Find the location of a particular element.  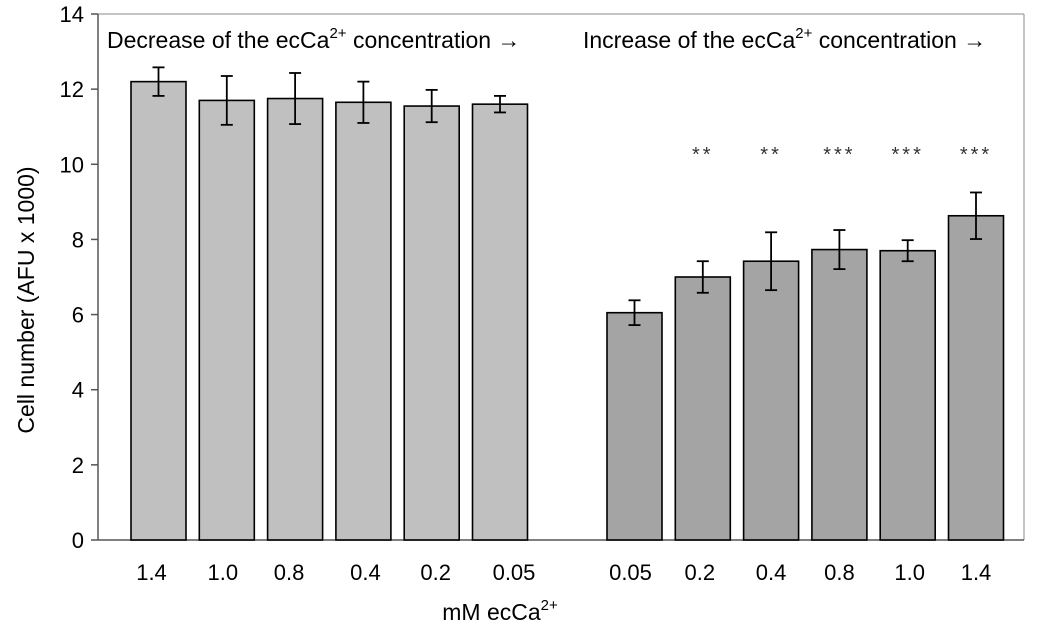

y-axis-title: Cell number (AFU x 1000) is located at coordinates (26, 299).